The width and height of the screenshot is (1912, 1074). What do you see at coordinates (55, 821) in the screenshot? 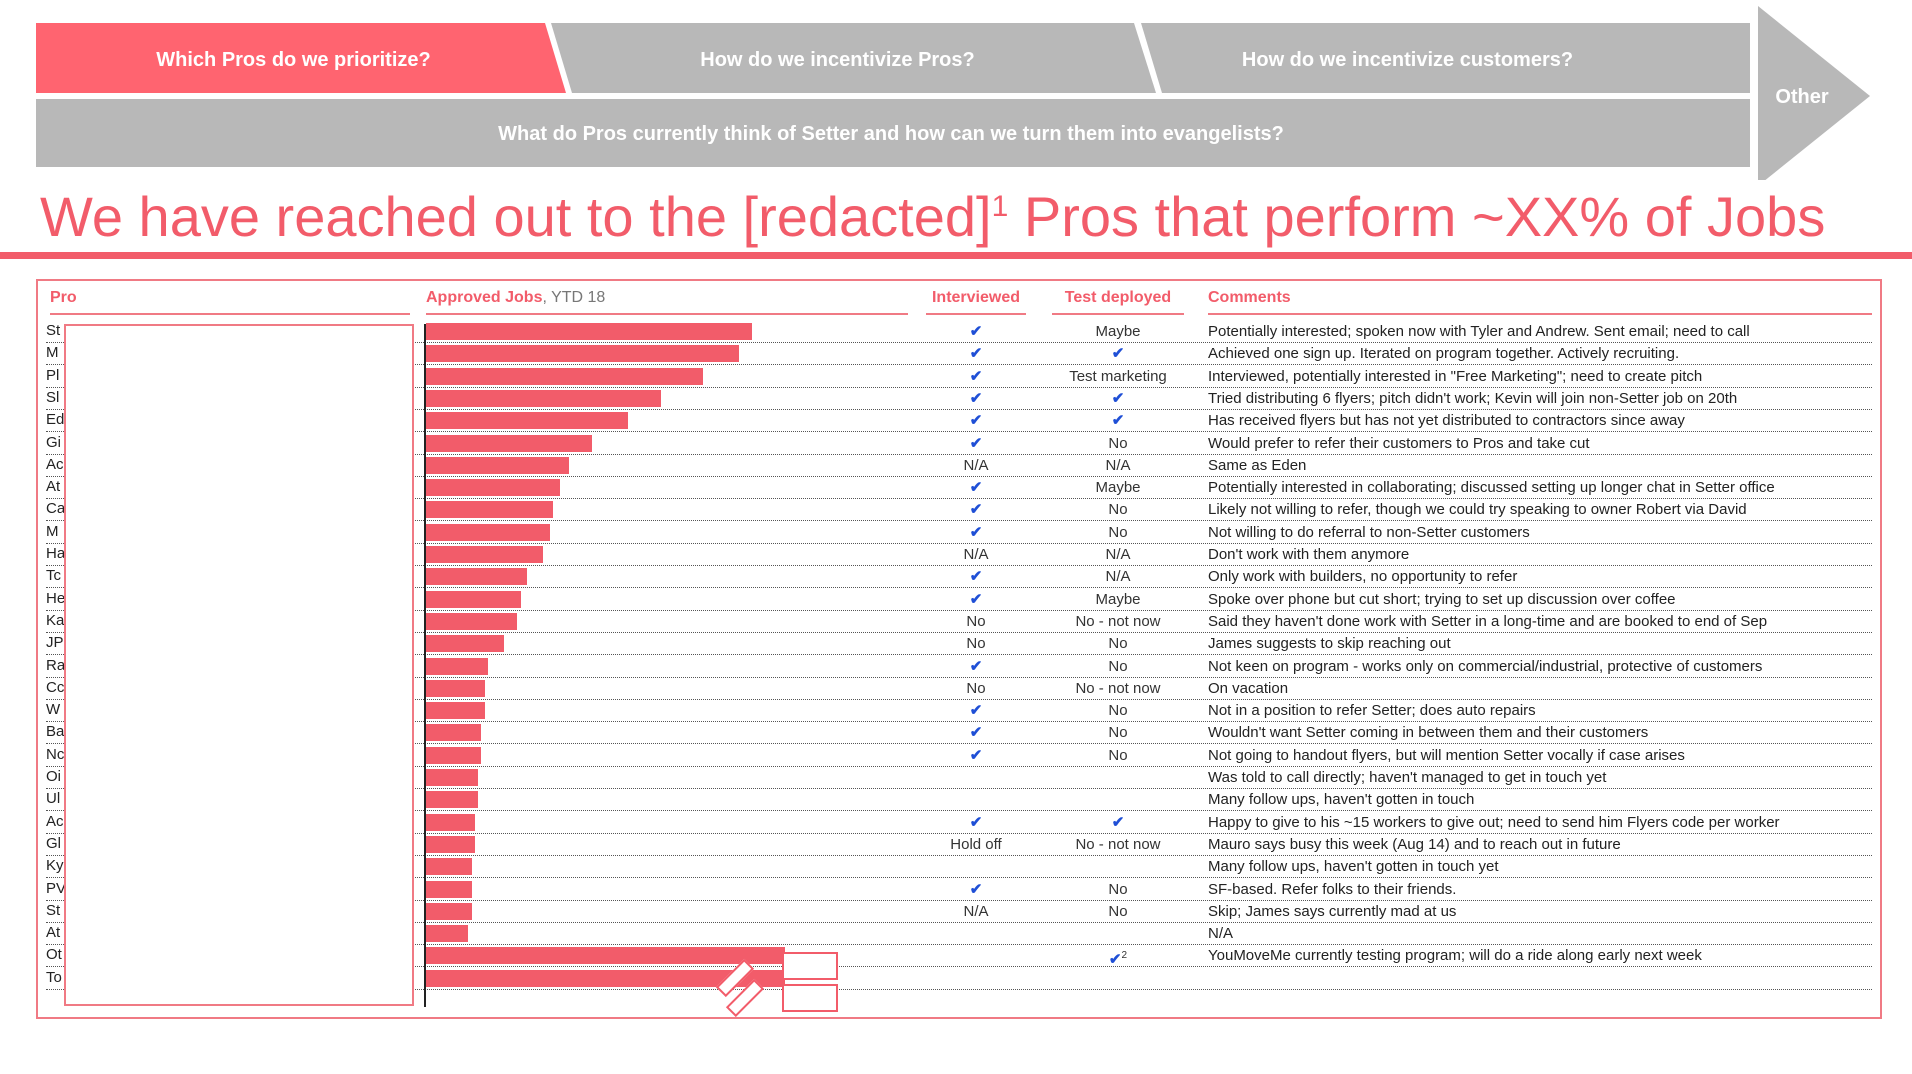
I see `pro-name: Ac` at bounding box center [55, 821].